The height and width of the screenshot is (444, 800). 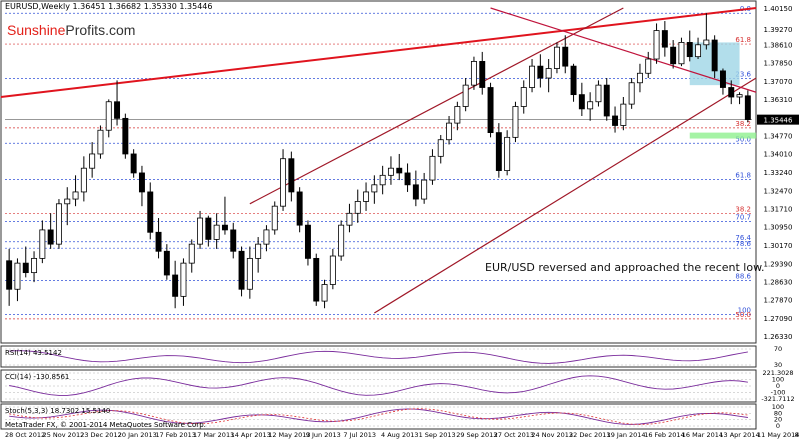 What do you see at coordinates (101, 435) in the screenshot?
I see `x-tick-label: 23 Dec 2012` at bounding box center [101, 435].